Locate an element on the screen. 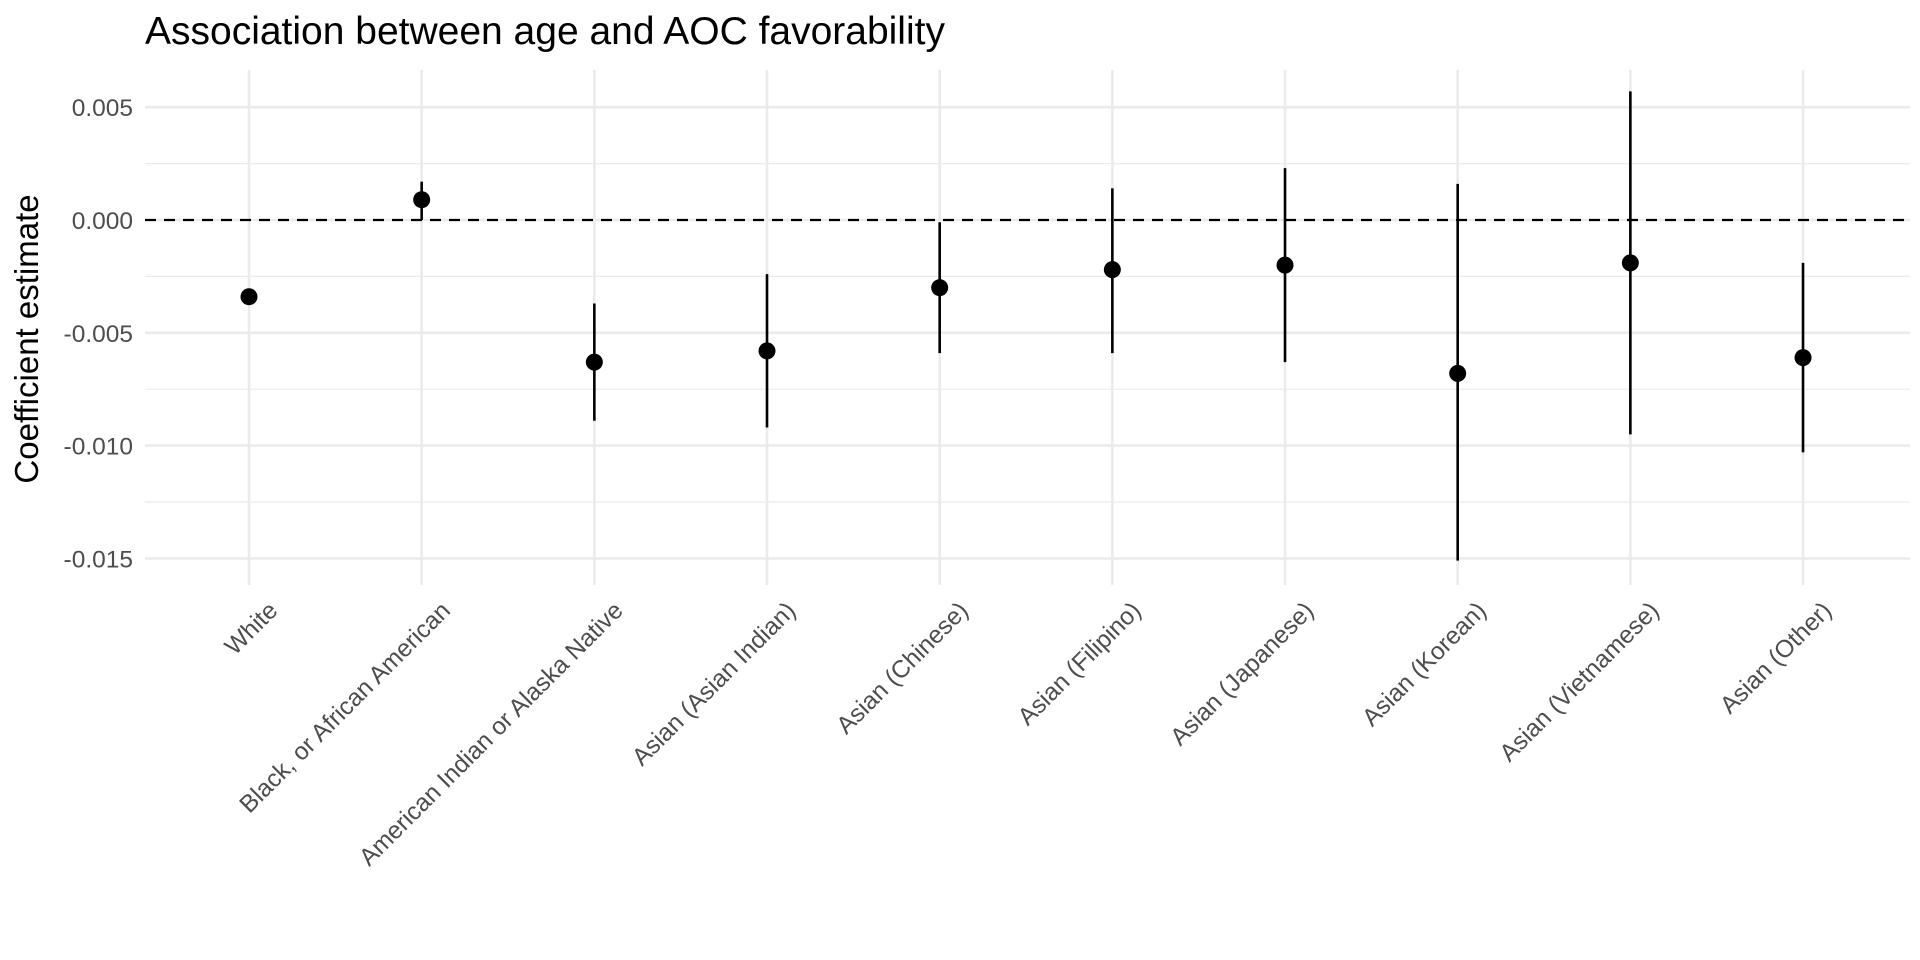 The image size is (1920, 960). x-tick-label: Asian (Japanese) is located at coordinates (1242, 674).